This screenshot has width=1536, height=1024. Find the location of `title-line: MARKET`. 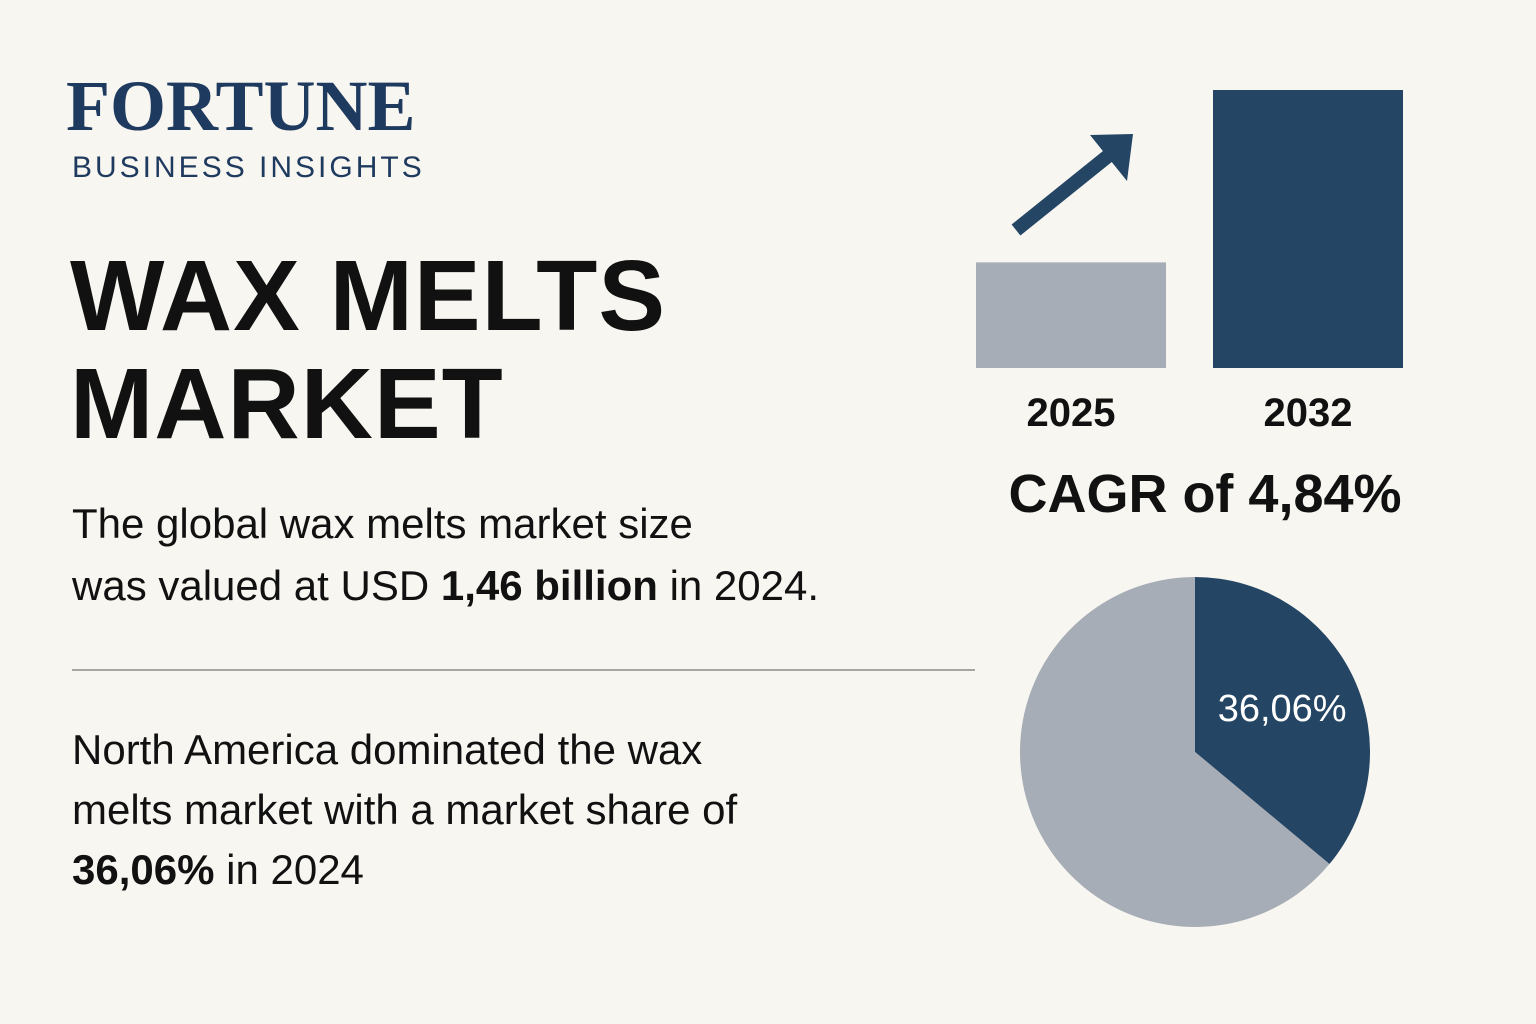

title-line: MARKET is located at coordinates (287, 404).